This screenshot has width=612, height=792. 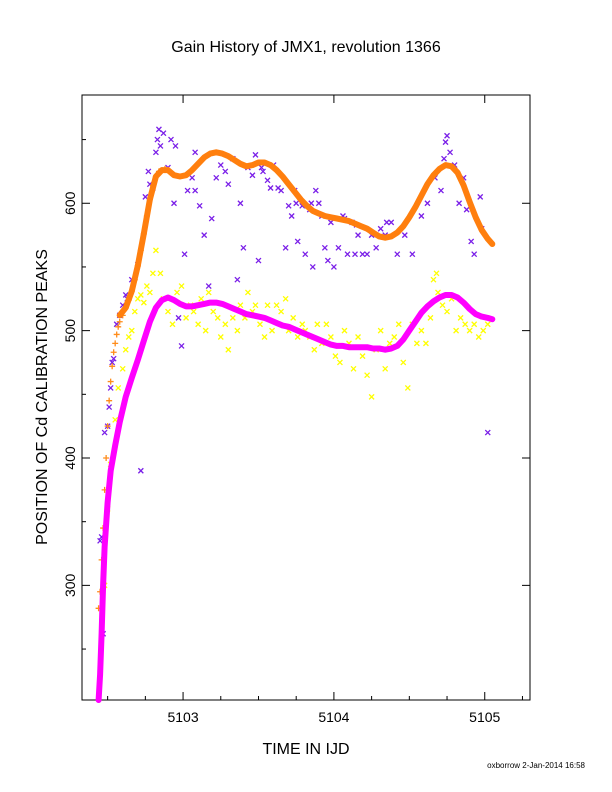 I want to click on y-tick-label-2: 500, so click(x=70, y=331).